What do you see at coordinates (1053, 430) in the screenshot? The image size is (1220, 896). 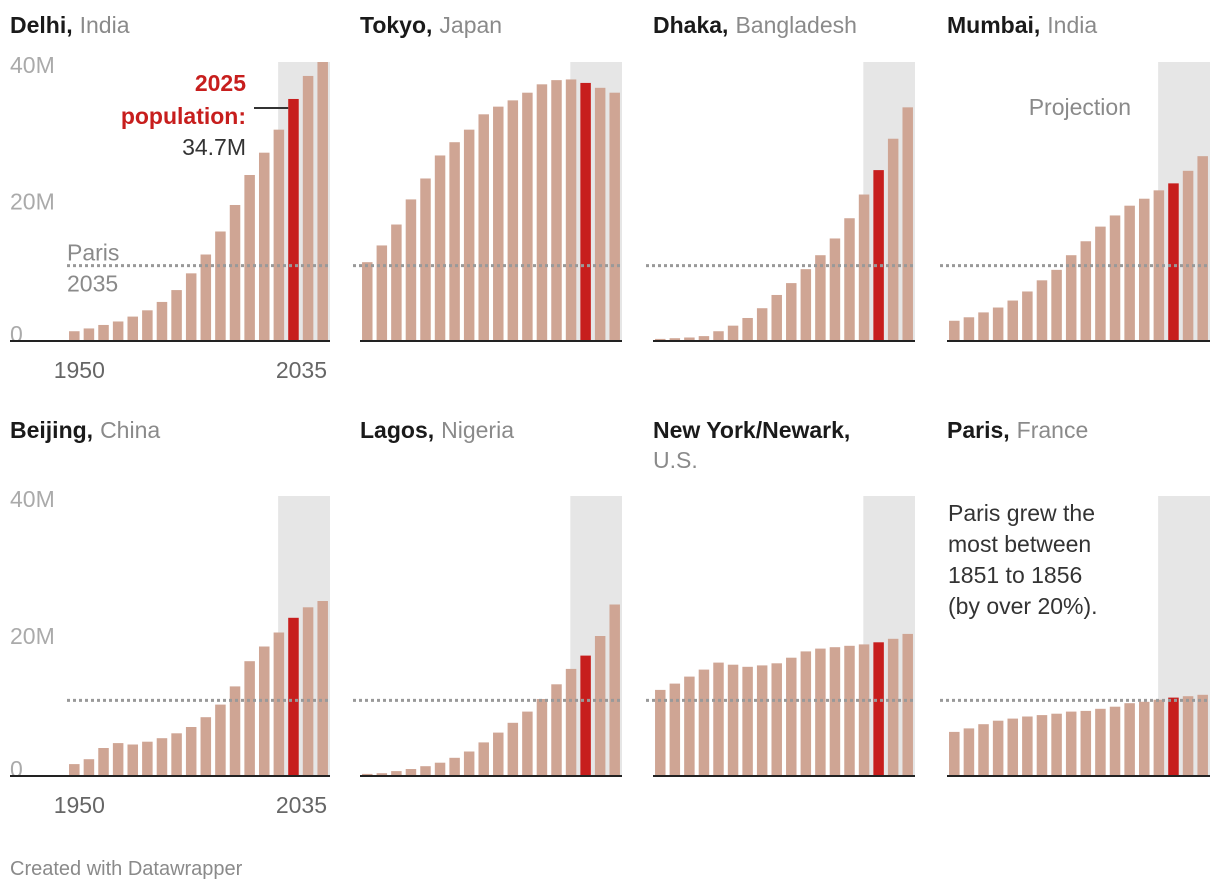 I see `chart-8-country-name: France` at bounding box center [1053, 430].